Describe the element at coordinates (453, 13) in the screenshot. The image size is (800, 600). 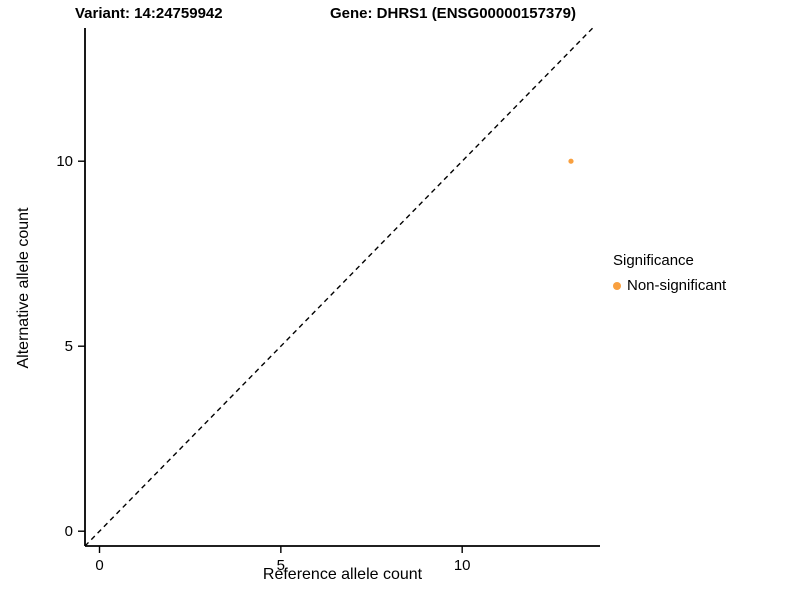
I see `gene-title: Gene: DHRS1 (ENSG00000157379)` at that location.